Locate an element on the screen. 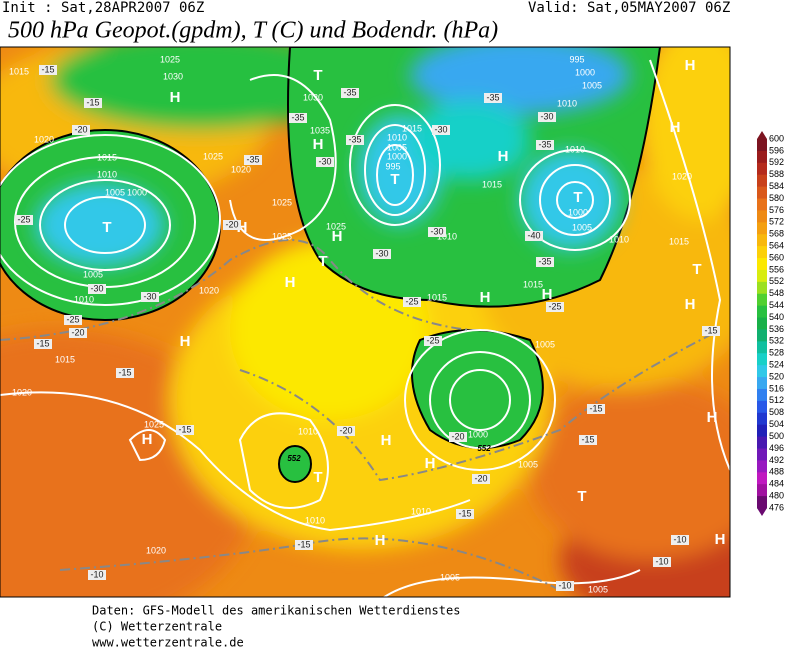  colorbar-level: 484 is located at coordinates (776, 484).